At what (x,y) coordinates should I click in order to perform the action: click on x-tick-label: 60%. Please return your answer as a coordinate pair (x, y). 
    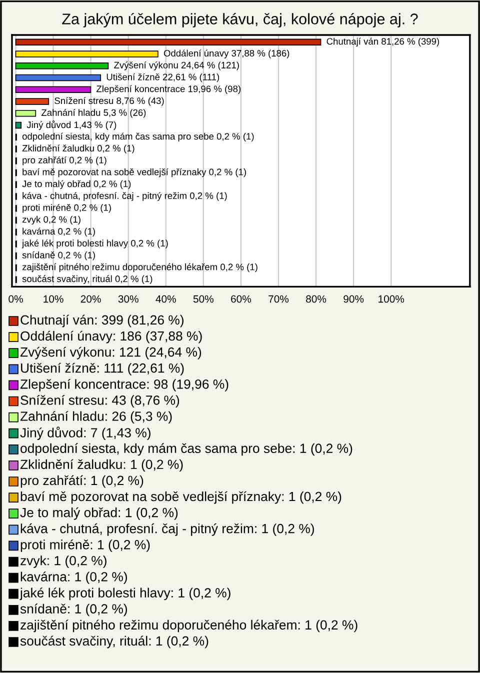
    Looking at the image, I should click on (241, 299).